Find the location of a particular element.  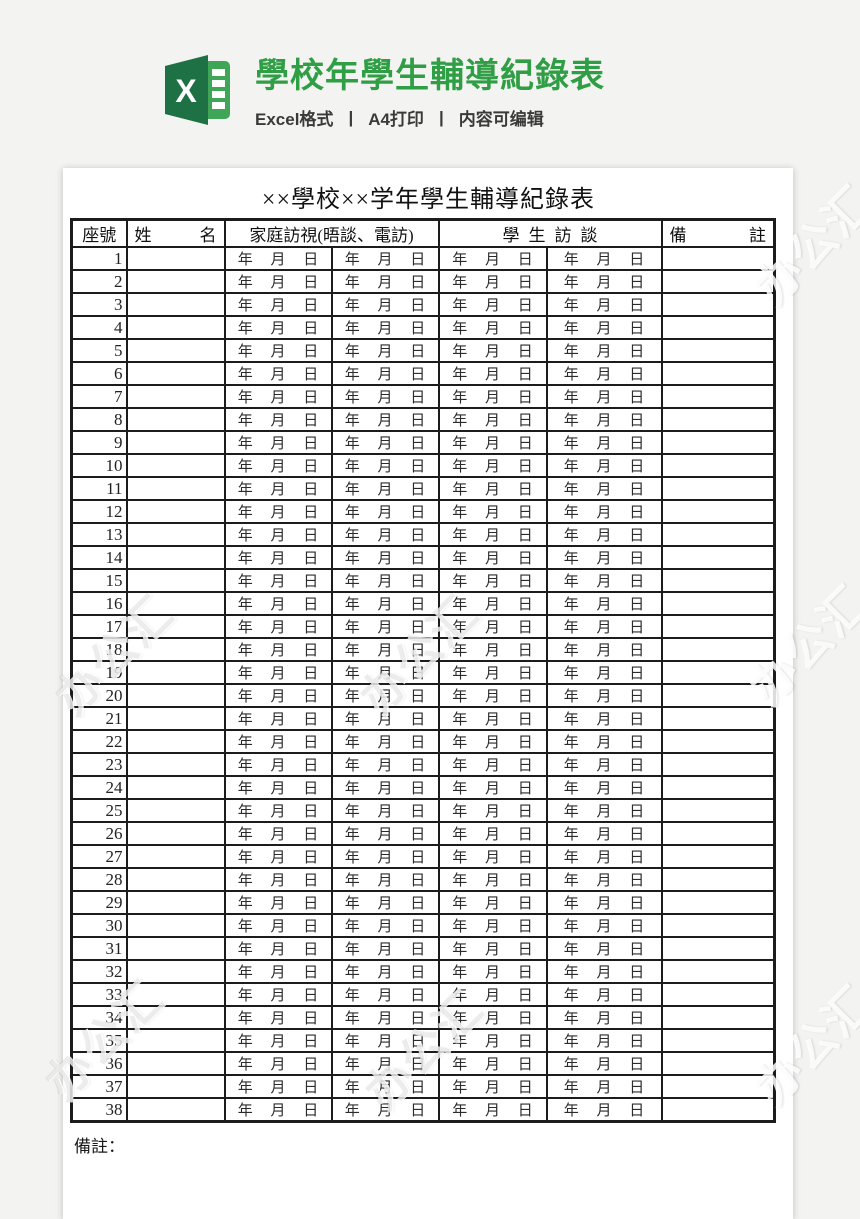

seat-cell: 9 is located at coordinates (99, 442).